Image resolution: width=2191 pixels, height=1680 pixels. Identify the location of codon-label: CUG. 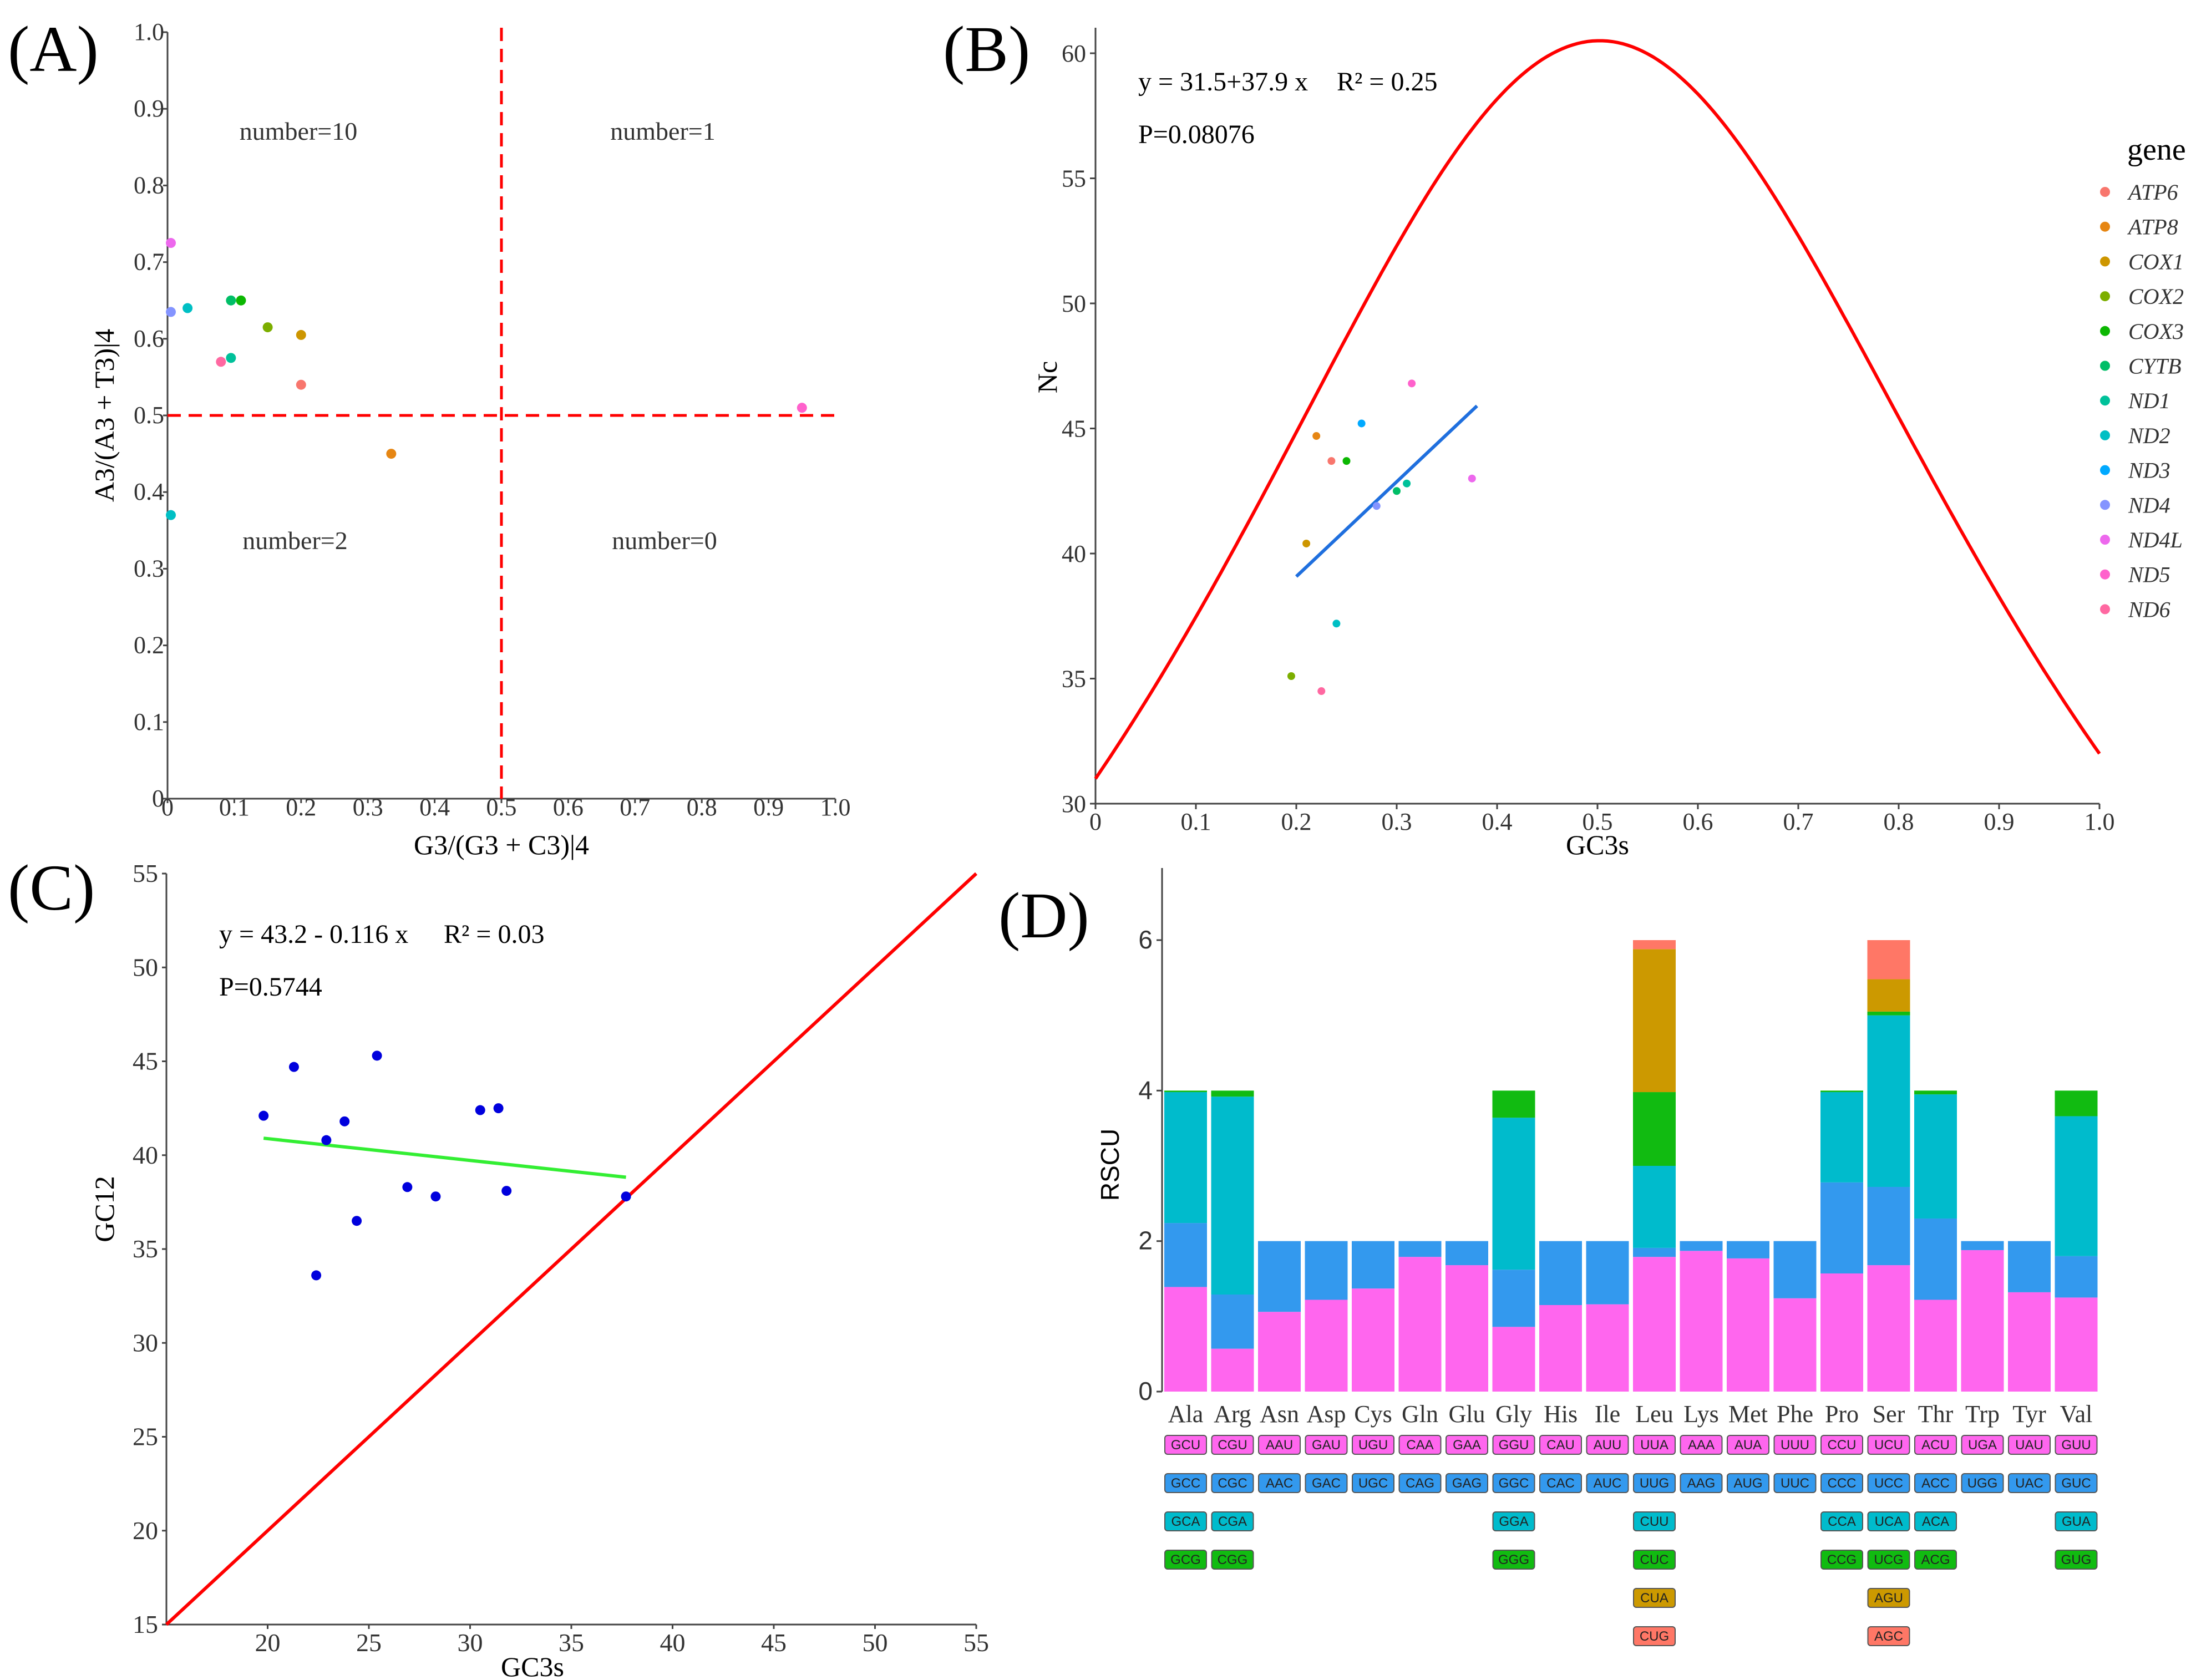
(1654, 1636).